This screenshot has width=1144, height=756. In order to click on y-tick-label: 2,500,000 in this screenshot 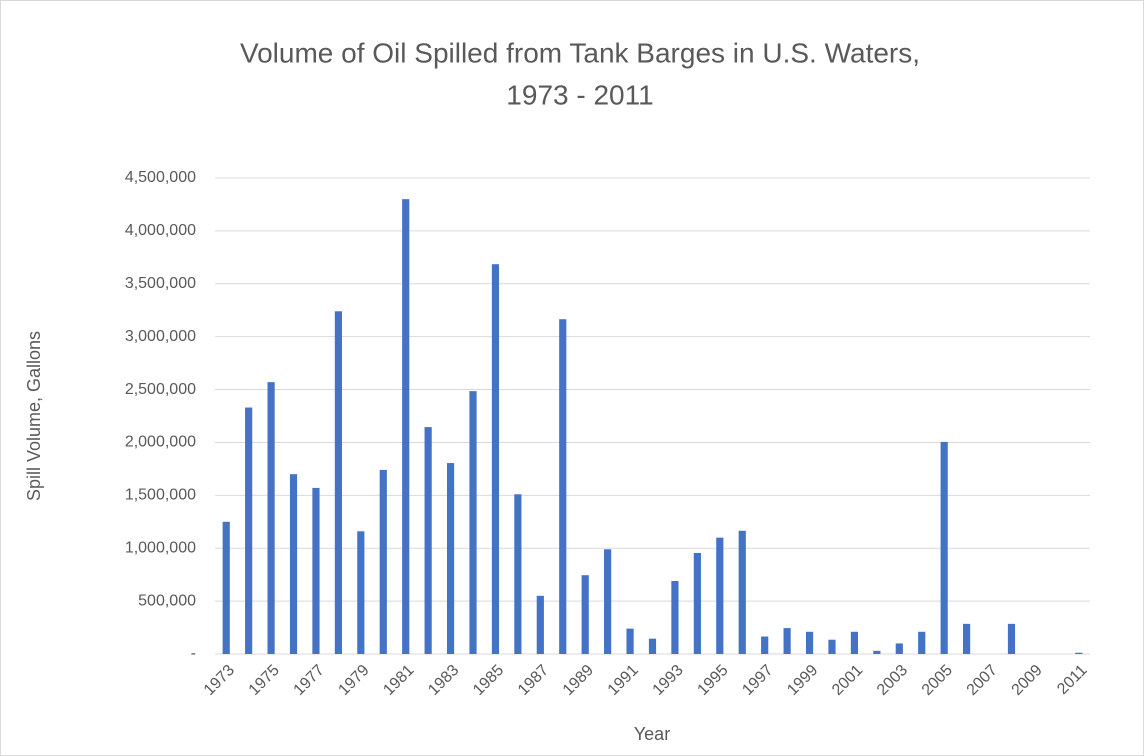, I will do `click(160, 389)`.